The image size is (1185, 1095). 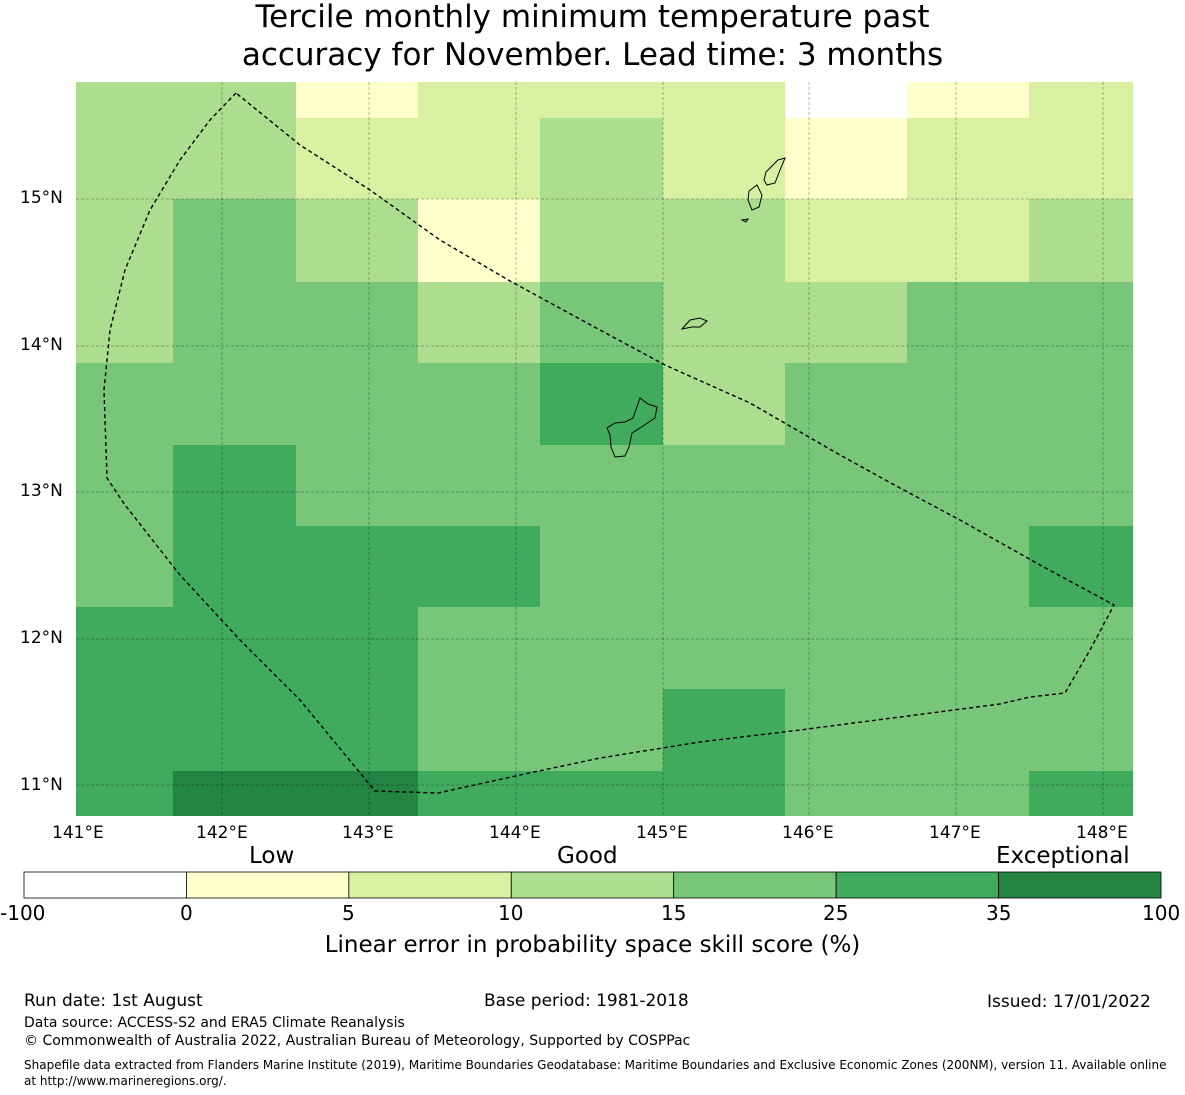 I want to click on base-period: Base period: 1981-2018, so click(x=586, y=1001).